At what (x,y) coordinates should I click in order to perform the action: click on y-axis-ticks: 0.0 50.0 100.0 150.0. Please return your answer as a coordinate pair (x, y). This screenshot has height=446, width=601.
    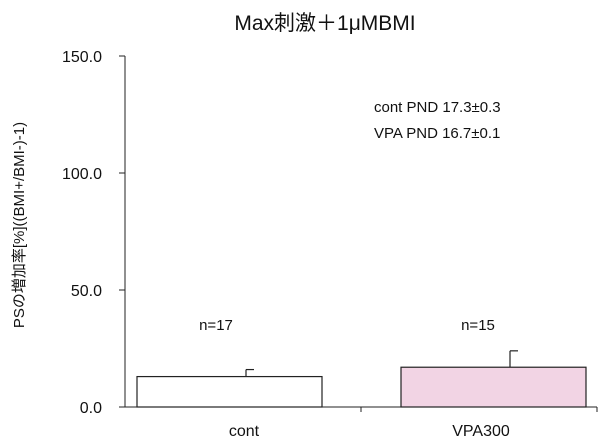
    Looking at the image, I should click on (93, 233).